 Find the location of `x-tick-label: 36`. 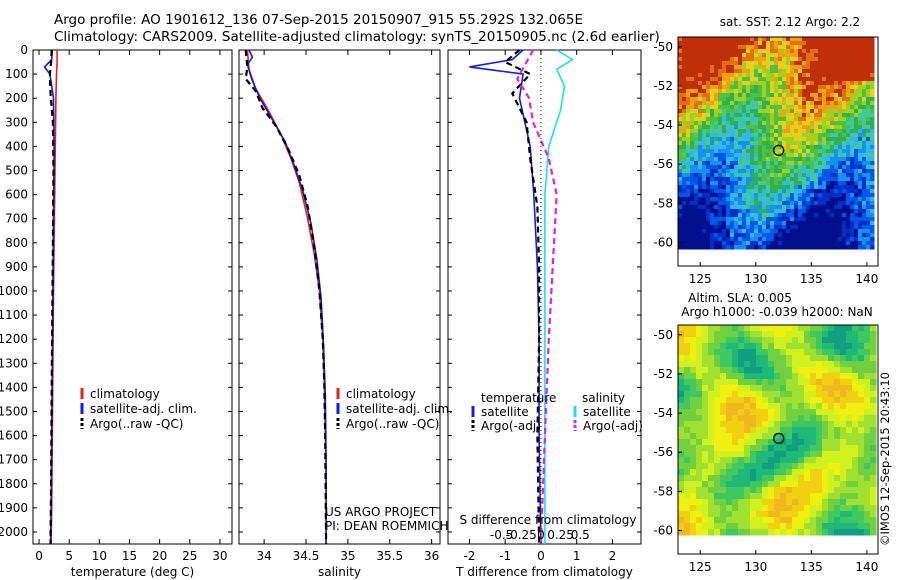

x-tick-label: 36 is located at coordinates (431, 556).